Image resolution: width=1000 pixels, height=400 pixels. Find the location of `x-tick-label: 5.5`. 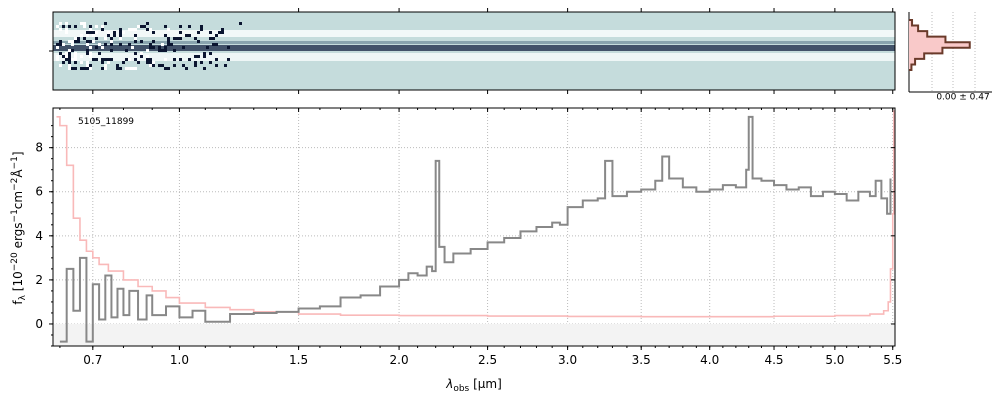

x-tick-label: 5.5 is located at coordinates (892, 360).